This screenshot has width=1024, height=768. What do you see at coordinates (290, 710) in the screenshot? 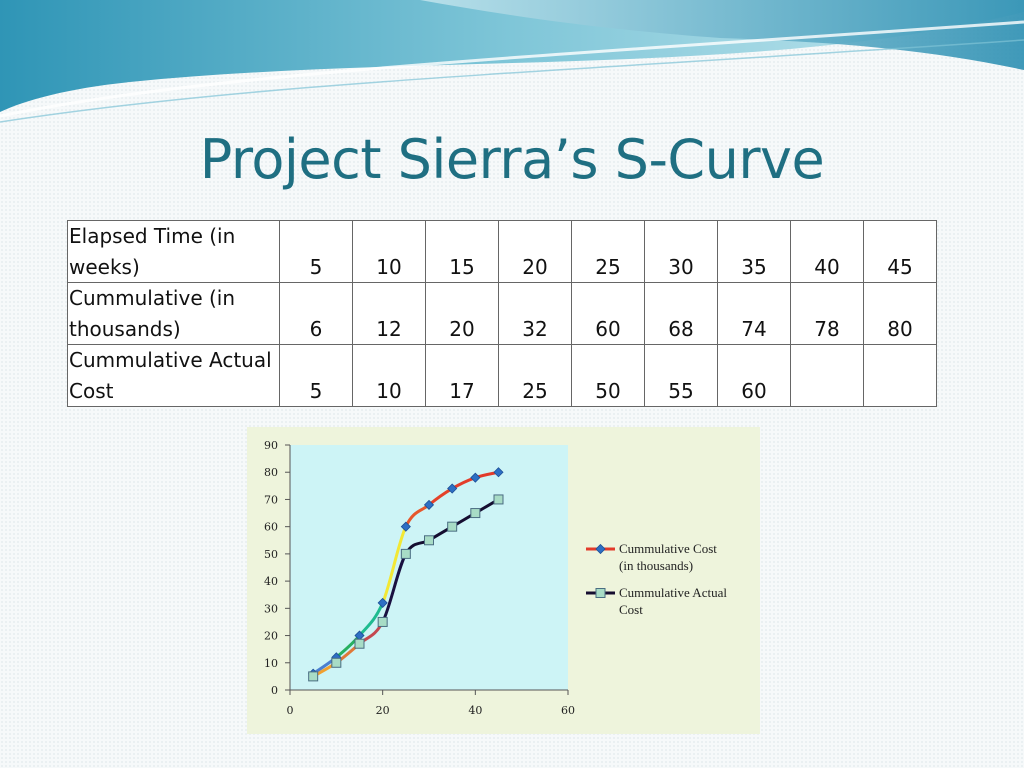
I see `x-tick-label: 0` at bounding box center [290, 710].